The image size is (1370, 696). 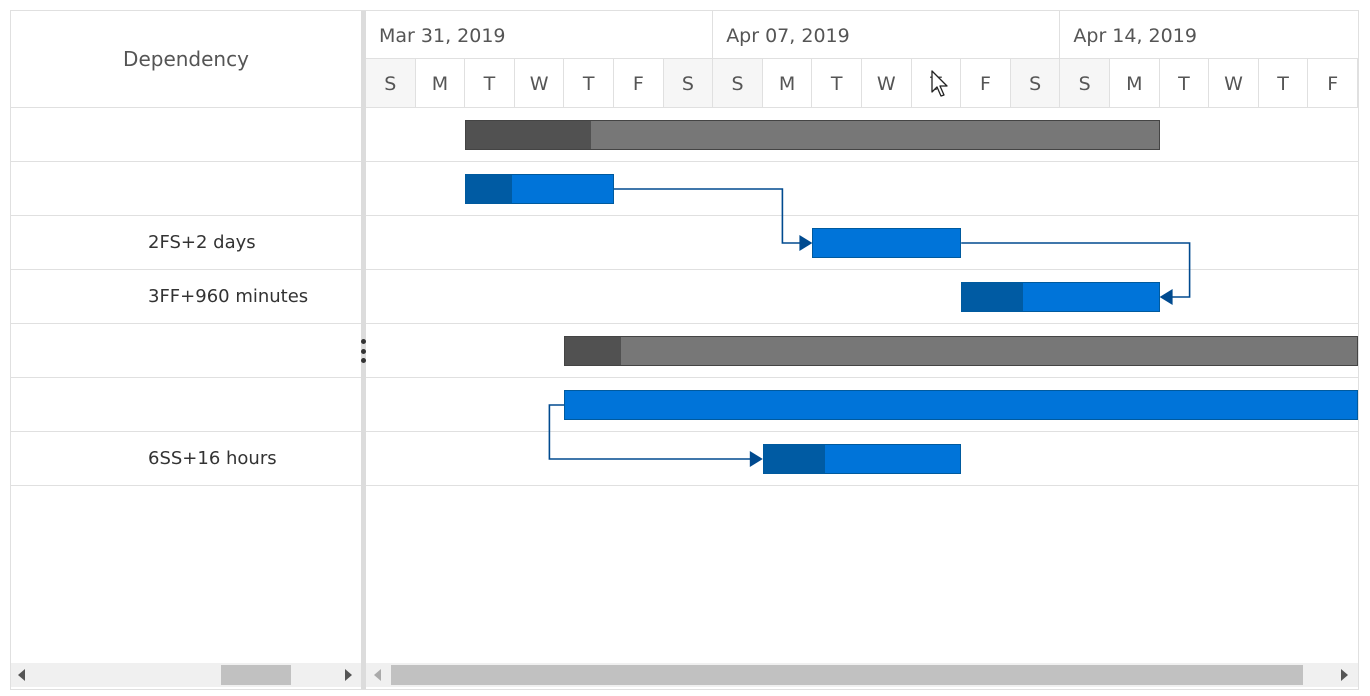 What do you see at coordinates (887, 35) in the screenshot?
I see `week-header-cell: Apr 07, 2019` at bounding box center [887, 35].